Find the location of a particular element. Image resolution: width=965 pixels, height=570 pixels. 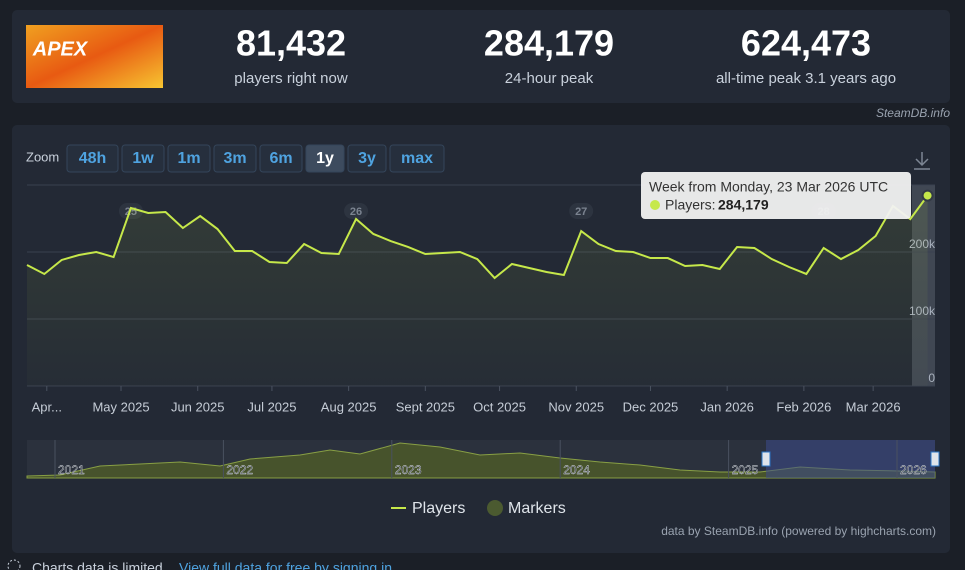

hover-point is located at coordinates (927, 195).